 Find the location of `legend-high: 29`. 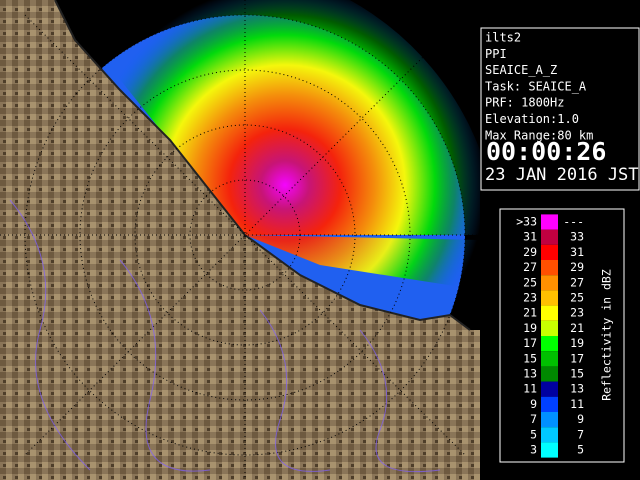

legend-high: 29 is located at coordinates (577, 267).